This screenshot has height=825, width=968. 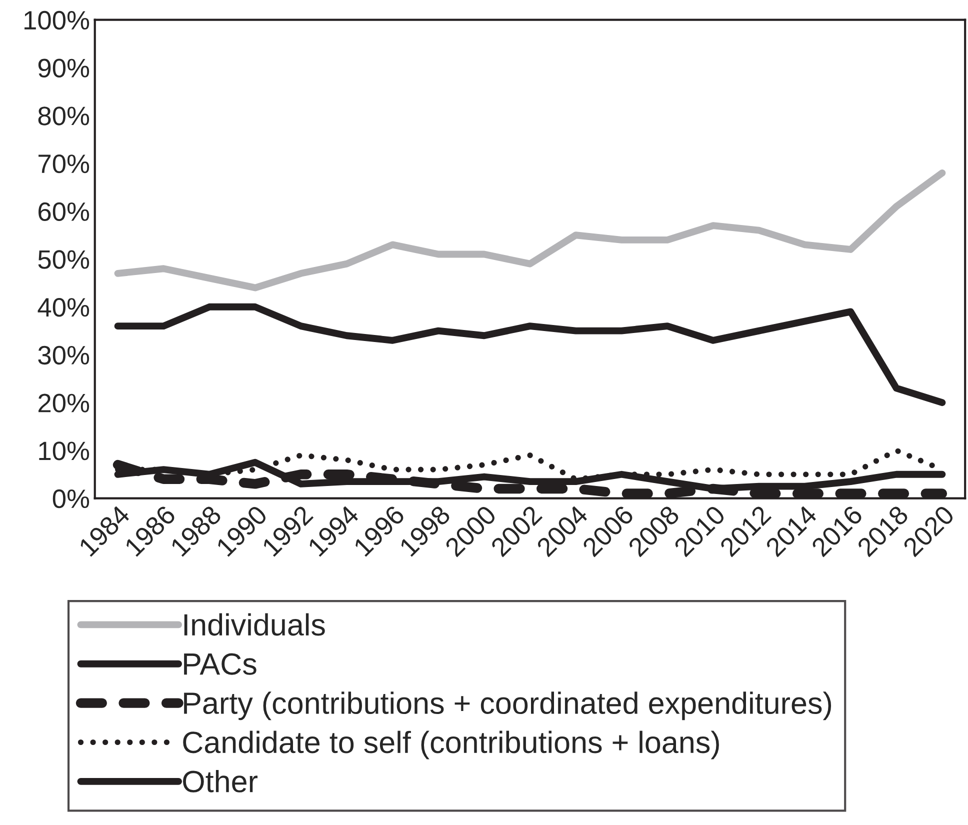 What do you see at coordinates (64, 116) in the screenshot?
I see `y-tick-label: 80%` at bounding box center [64, 116].